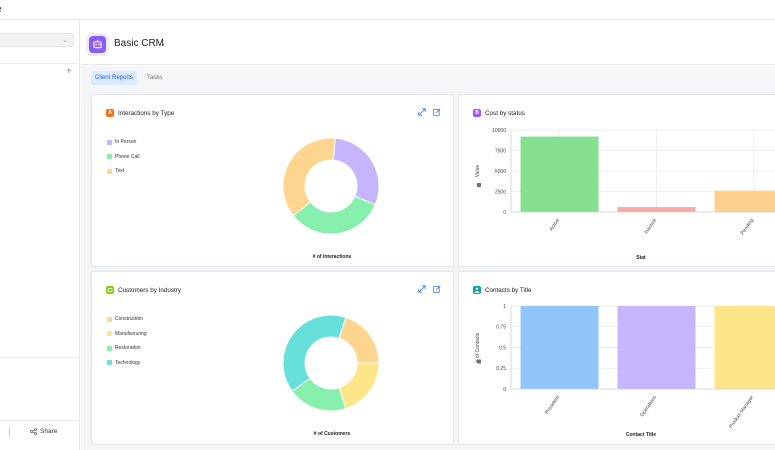  Describe the element at coordinates (508, 290) in the screenshot. I see `card-title: Contacts by Title` at that location.